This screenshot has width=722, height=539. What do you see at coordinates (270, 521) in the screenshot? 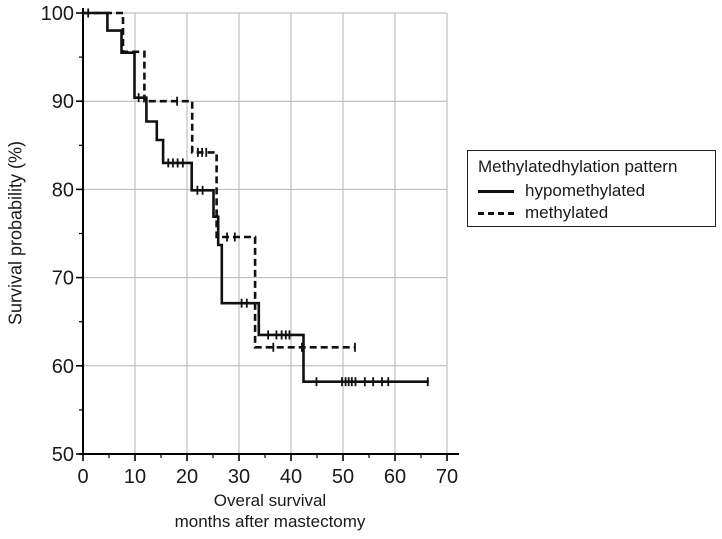
I see `x-axis-title-line2: months after mastectomy` at bounding box center [270, 521].